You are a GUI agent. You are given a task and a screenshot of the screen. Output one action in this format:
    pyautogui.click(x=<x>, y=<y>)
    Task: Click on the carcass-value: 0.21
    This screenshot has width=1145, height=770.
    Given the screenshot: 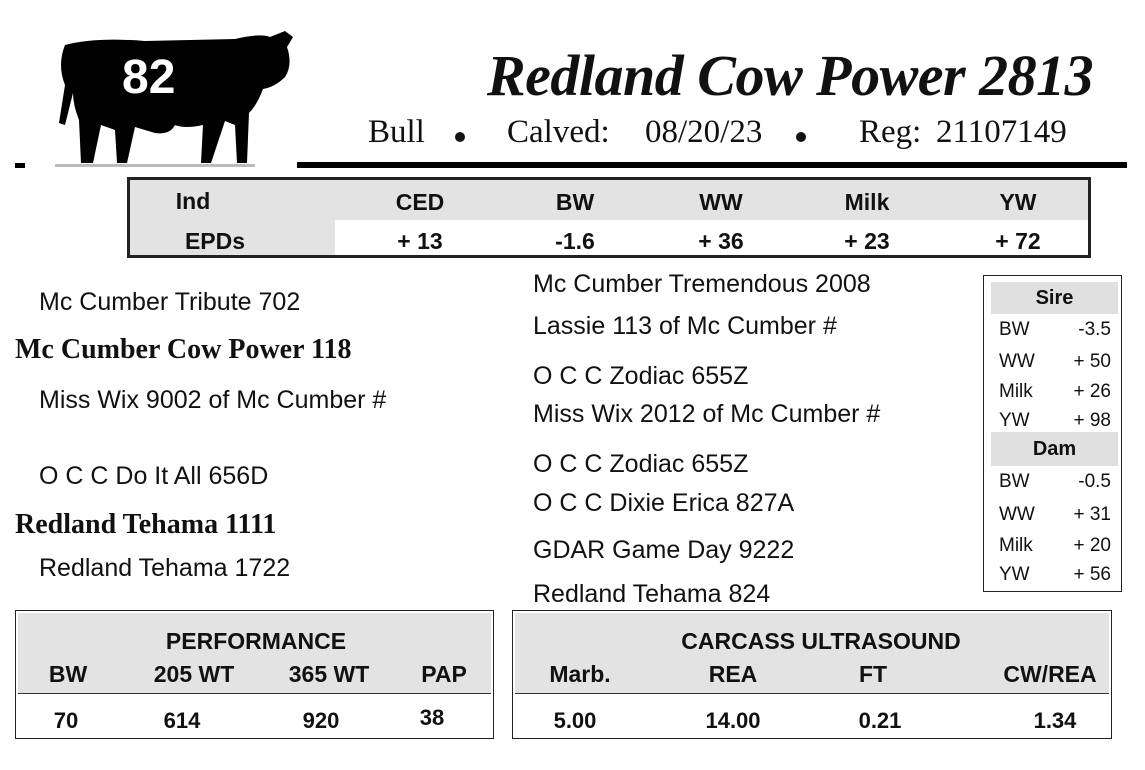 What is the action you would take?
    pyautogui.click(x=880, y=720)
    